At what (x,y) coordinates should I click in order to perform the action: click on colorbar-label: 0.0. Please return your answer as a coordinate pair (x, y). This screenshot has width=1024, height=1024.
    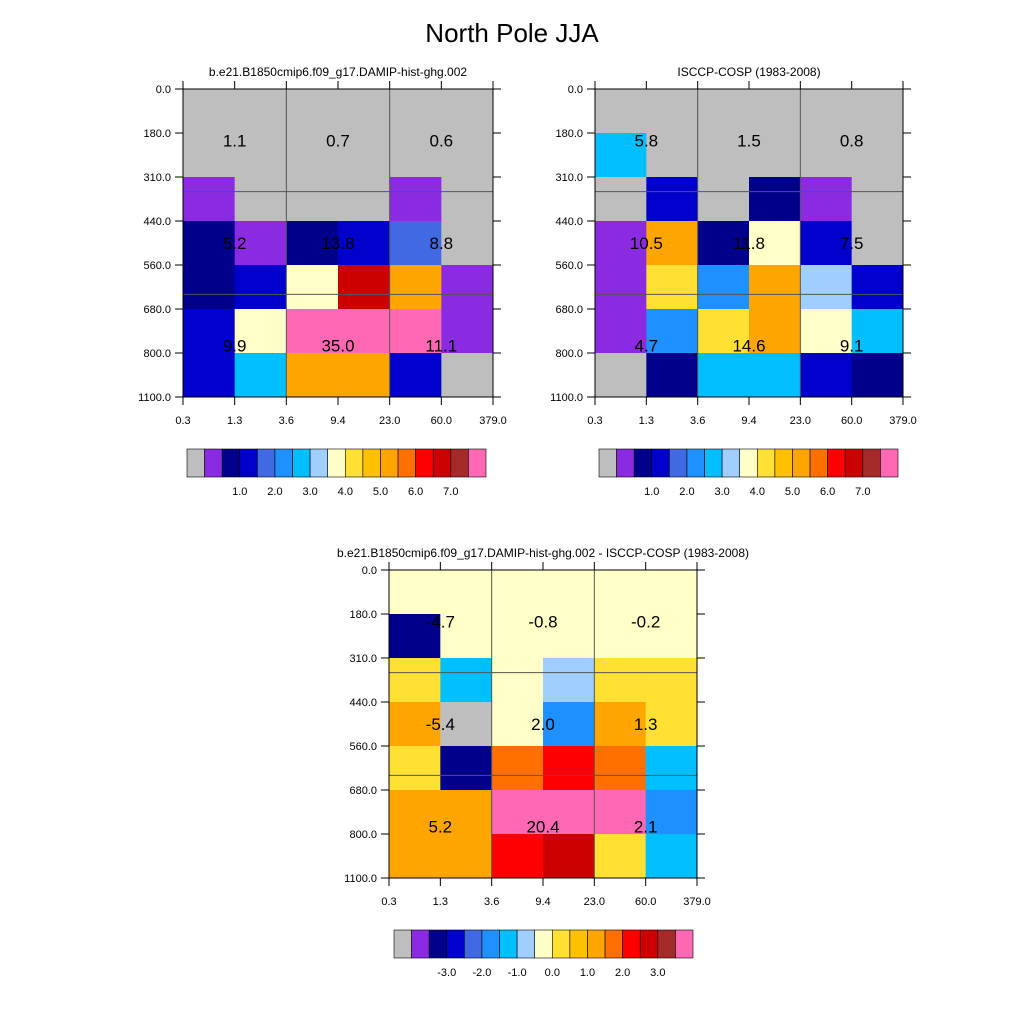
    Looking at the image, I should click on (552, 973).